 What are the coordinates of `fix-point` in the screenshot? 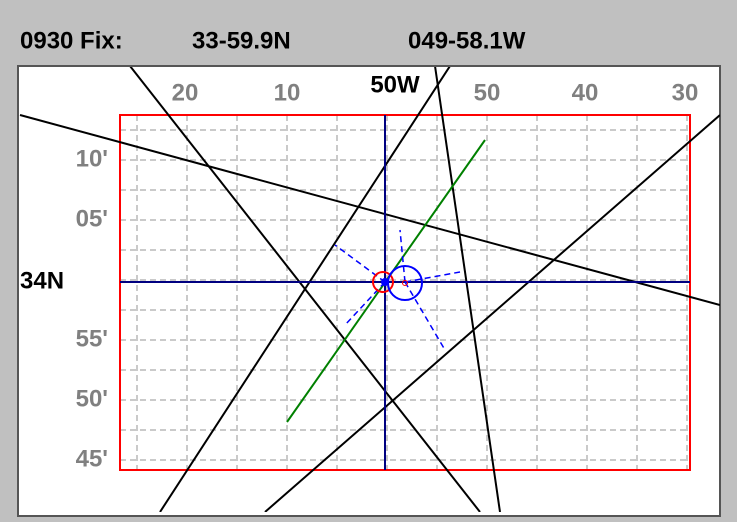 It's located at (385, 282).